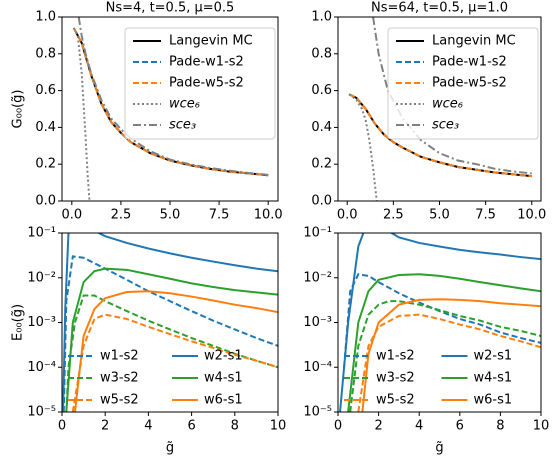  Describe the element at coordinates (18, 322) in the screenshot. I see `y-axis-label: E₀₀(g̃)` at that location.